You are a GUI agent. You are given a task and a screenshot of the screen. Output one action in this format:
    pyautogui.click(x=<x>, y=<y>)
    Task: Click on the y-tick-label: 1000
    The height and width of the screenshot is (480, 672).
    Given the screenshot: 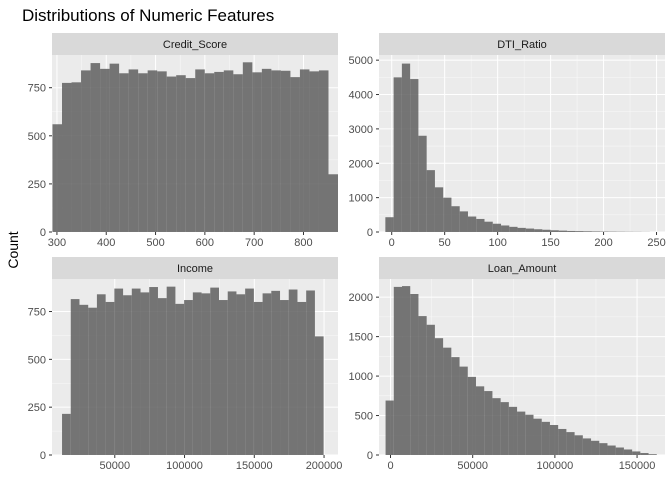 What is the action you would take?
    pyautogui.click(x=361, y=377)
    